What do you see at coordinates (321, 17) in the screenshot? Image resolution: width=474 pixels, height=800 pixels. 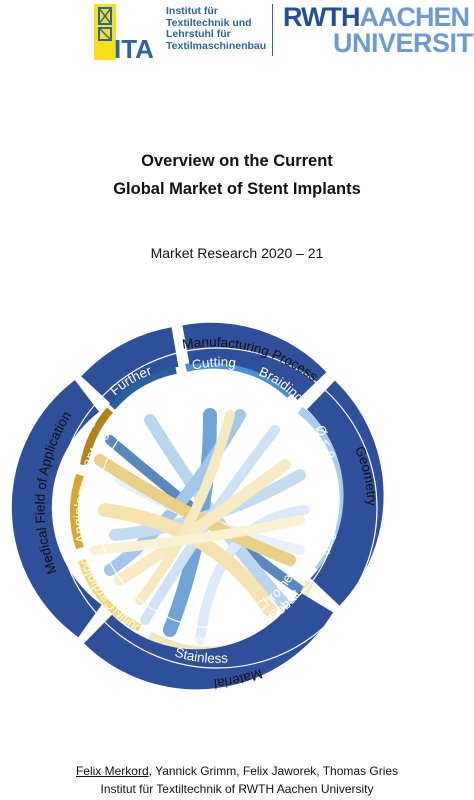 I see `rwth-logo-rwth: RWTH` at bounding box center [321, 17].